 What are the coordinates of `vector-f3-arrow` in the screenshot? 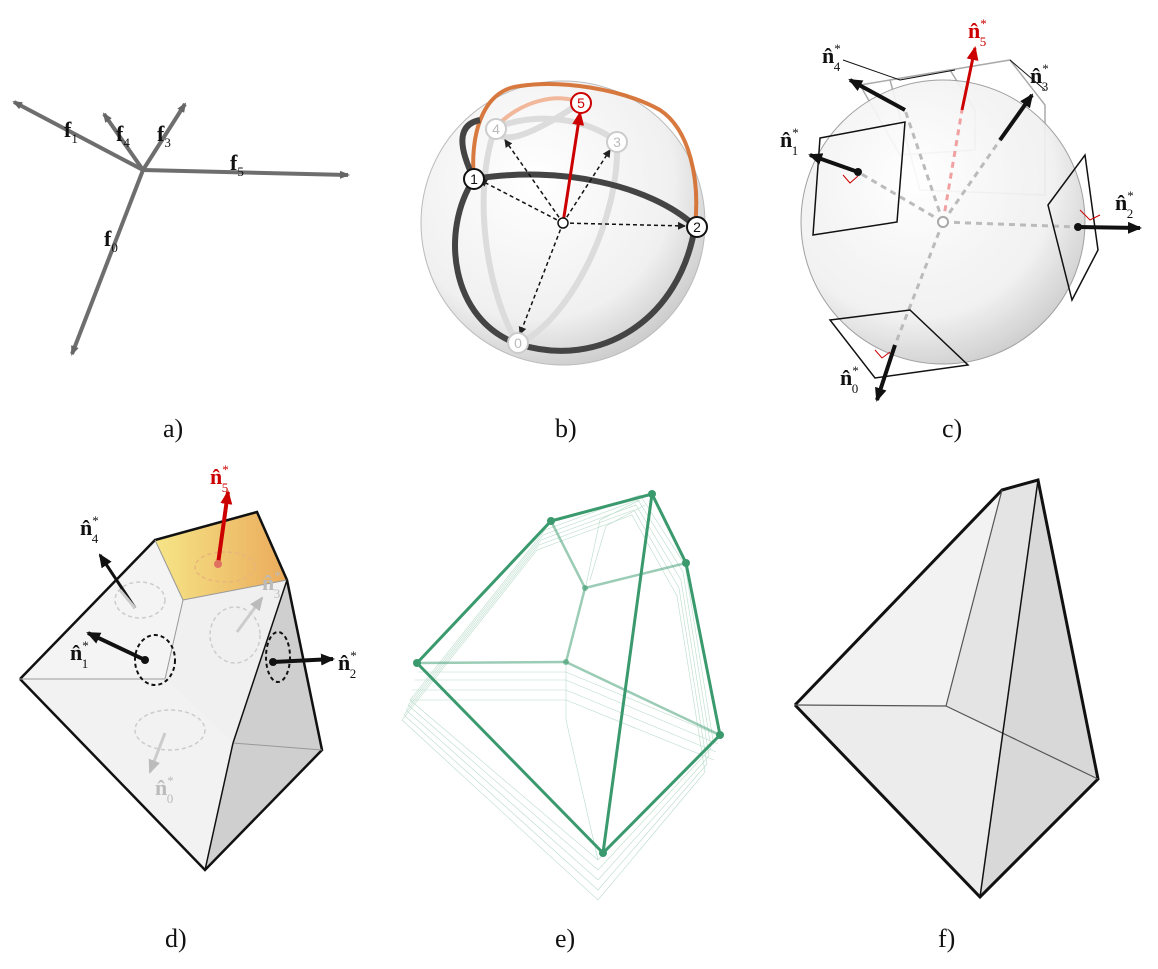 It's located at (164, 137).